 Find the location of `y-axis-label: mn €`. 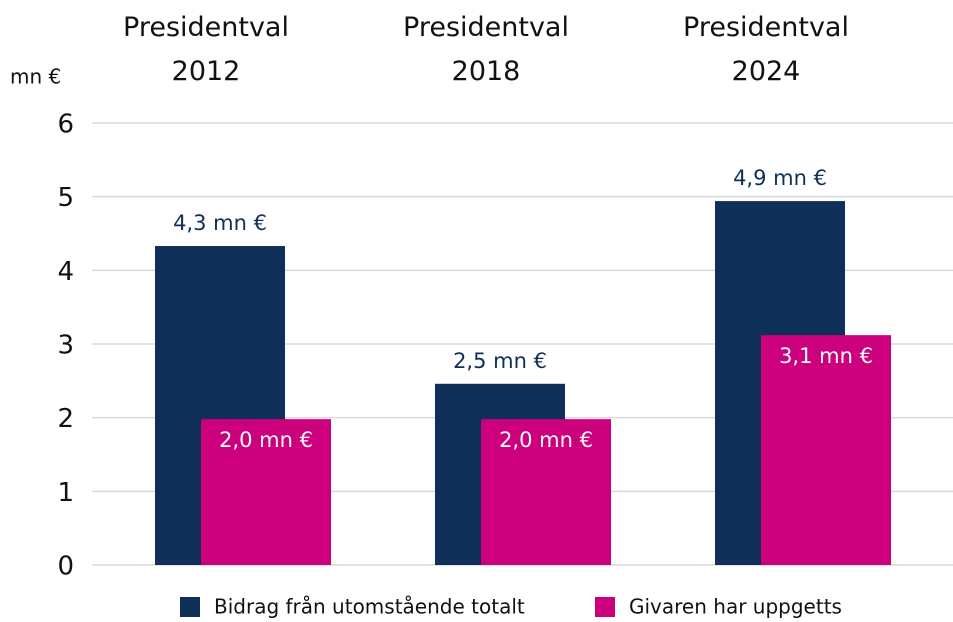

y-axis-label: mn € is located at coordinates (35, 77).